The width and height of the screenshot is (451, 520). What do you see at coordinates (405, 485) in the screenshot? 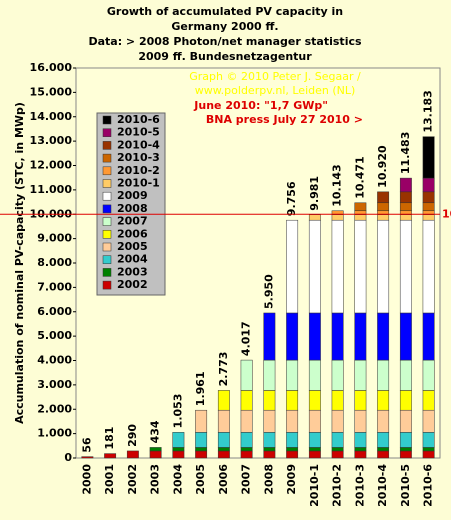
I see `x-tick-label: 2010-5` at bounding box center [405, 485].